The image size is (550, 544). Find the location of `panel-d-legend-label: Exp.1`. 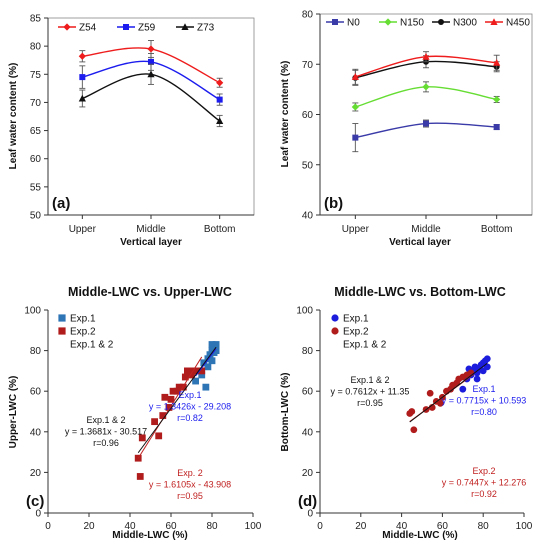

panel-d-legend-label: Exp.1 is located at coordinates (356, 319).